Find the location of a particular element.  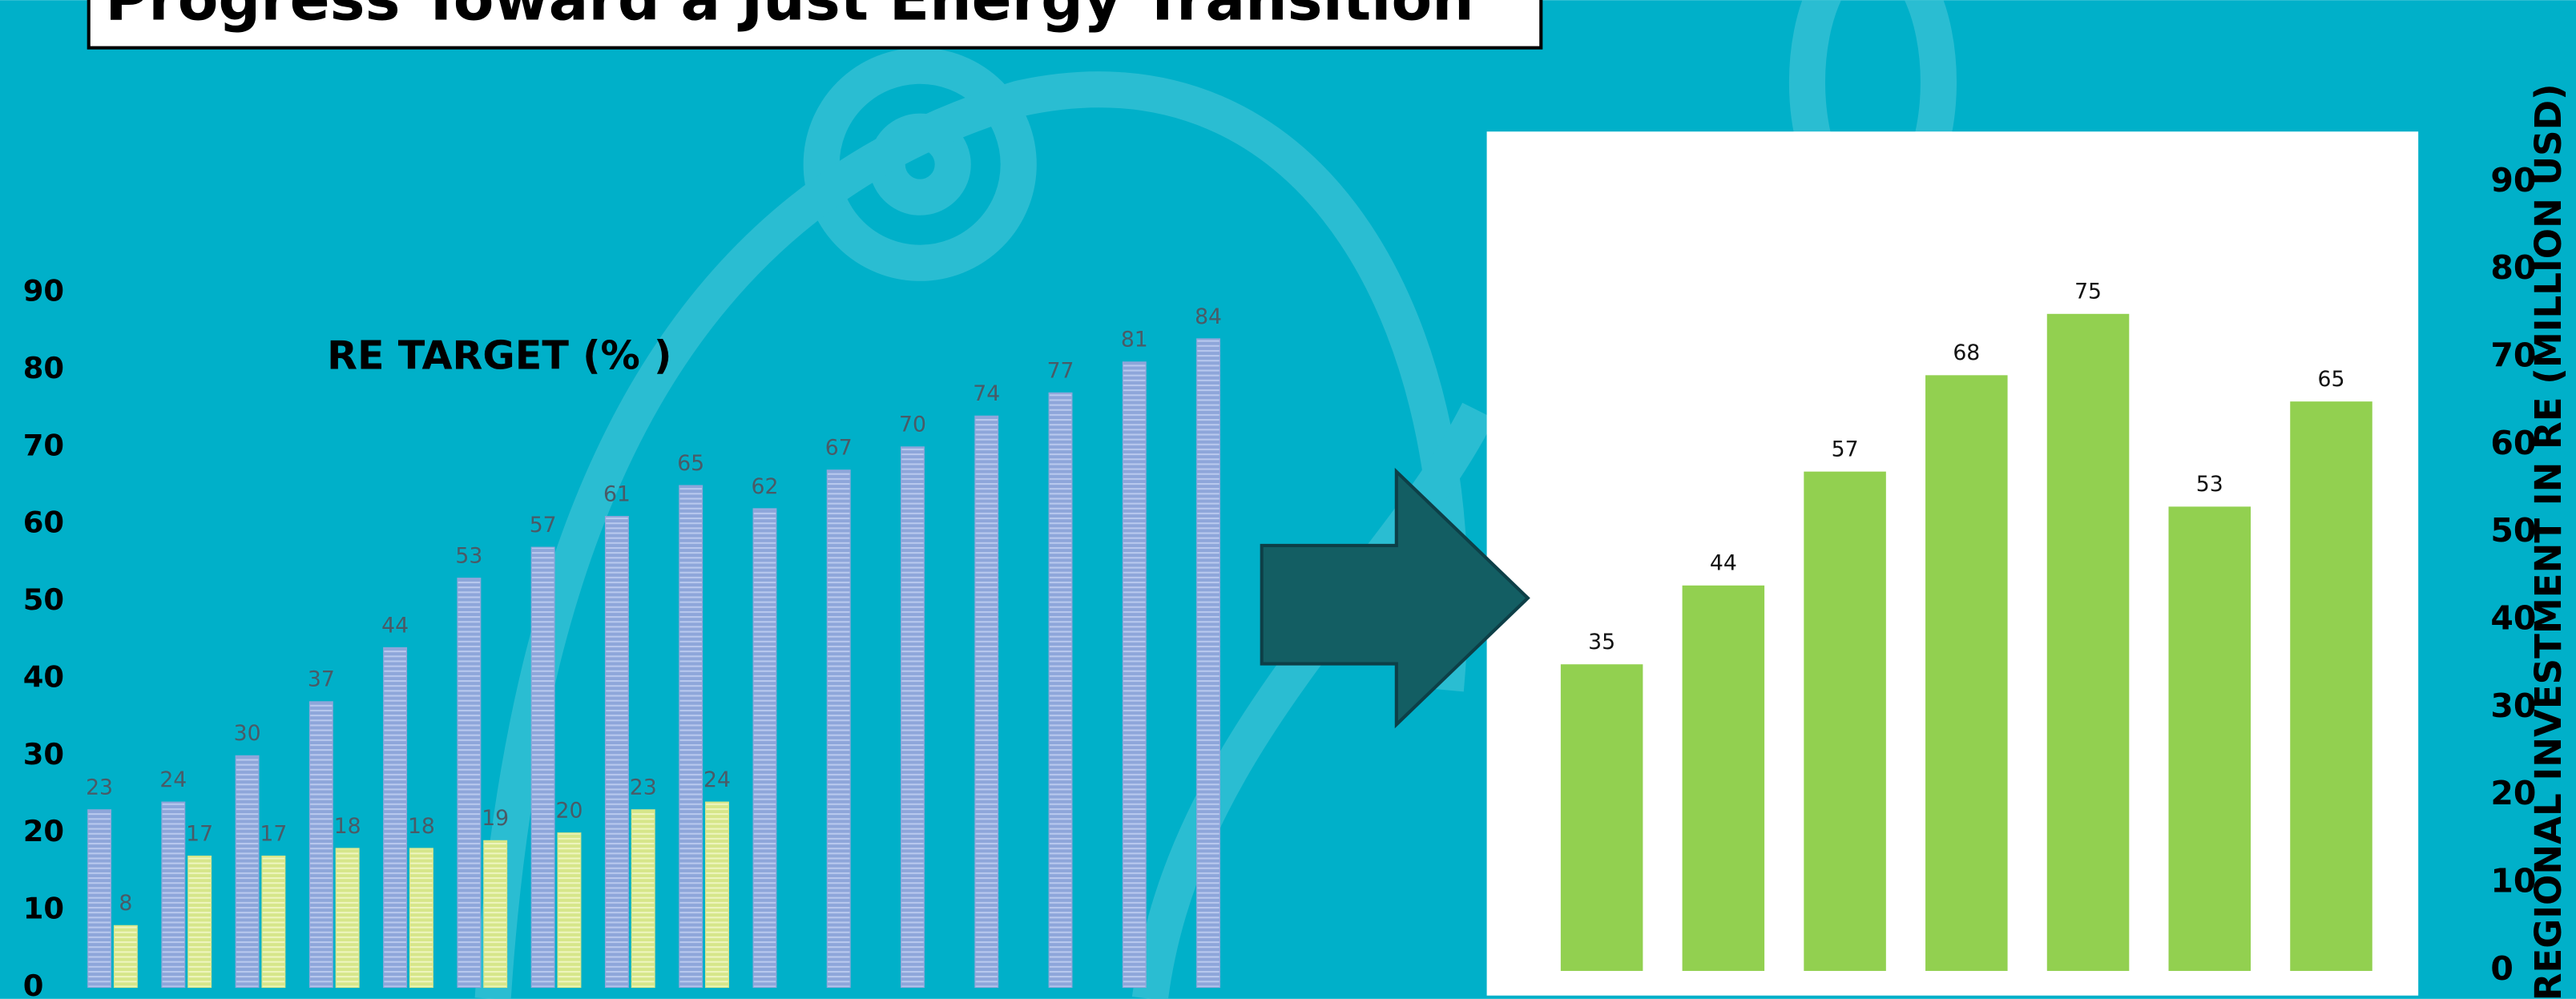

data-label: 19 is located at coordinates (495, 818).